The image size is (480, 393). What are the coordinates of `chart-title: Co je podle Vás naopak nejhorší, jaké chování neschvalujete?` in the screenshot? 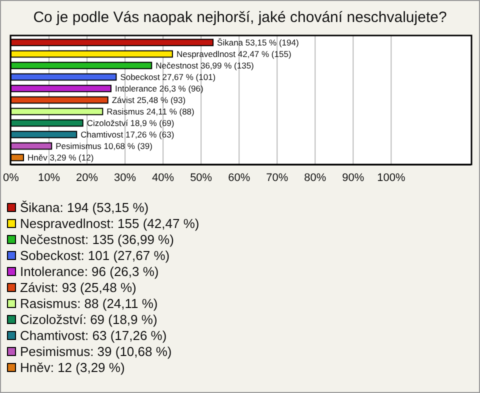 It's located at (240, 17).